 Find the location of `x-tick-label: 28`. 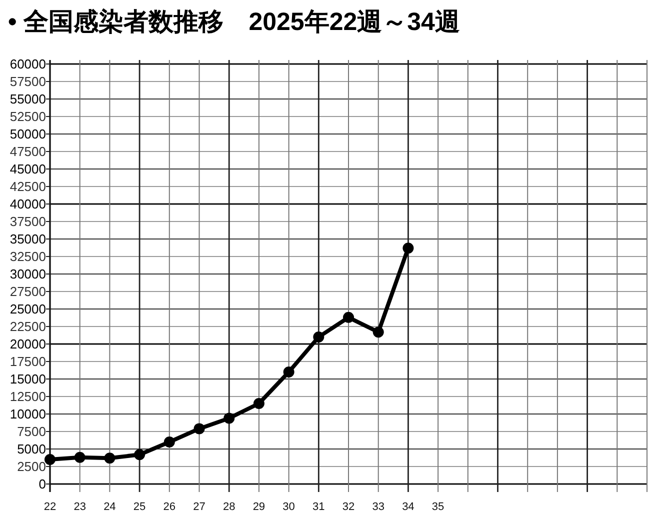

x-tick-label: 28 is located at coordinates (229, 507).